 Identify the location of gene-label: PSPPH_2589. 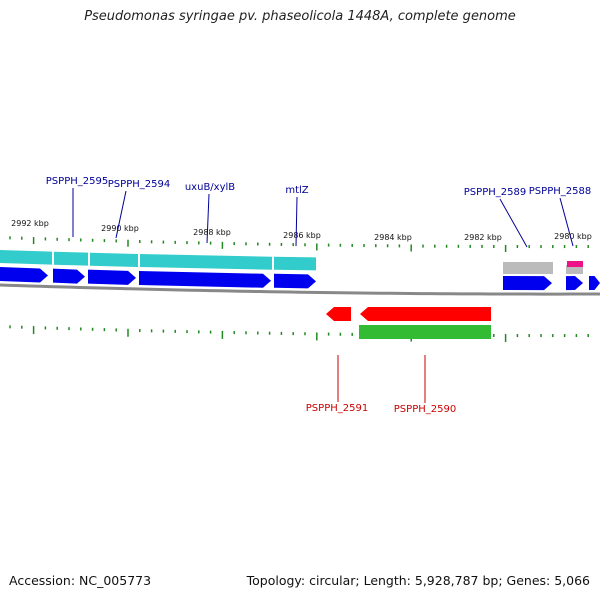
(495, 192).